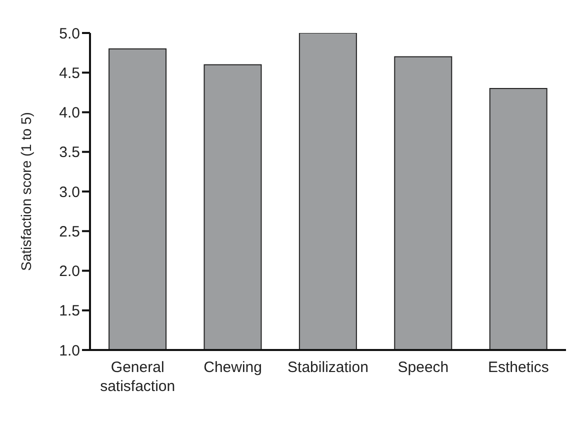  Describe the element at coordinates (26, 191) in the screenshot. I see `y-axis-title: Satisfaction score (1 to 5)` at that location.